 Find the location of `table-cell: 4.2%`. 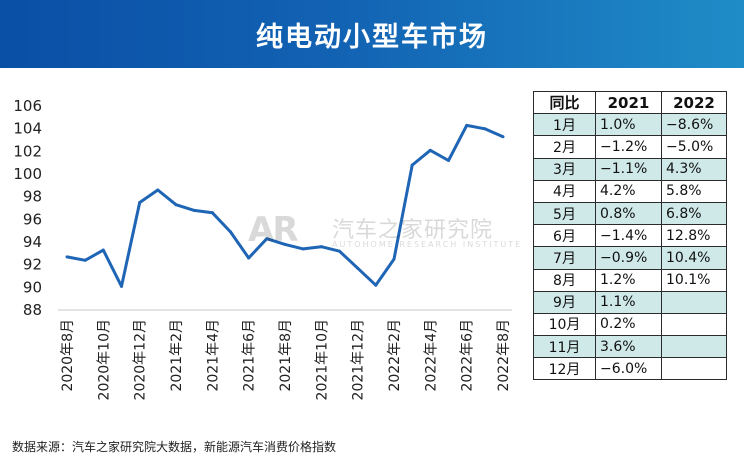

table-cell: 4.2% is located at coordinates (628, 191).